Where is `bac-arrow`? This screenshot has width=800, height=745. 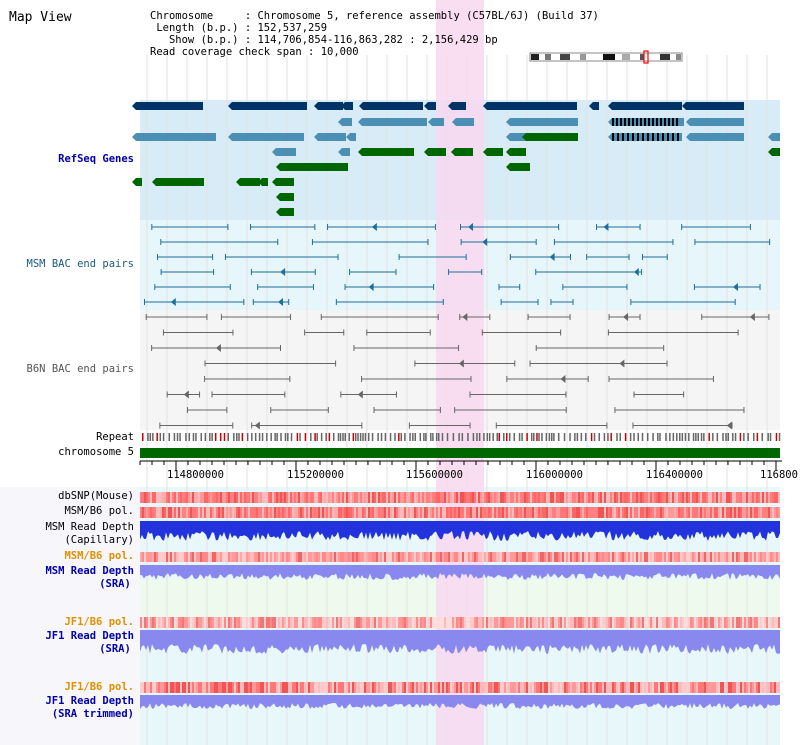
bac-arrow is located at coordinates (622, 363).